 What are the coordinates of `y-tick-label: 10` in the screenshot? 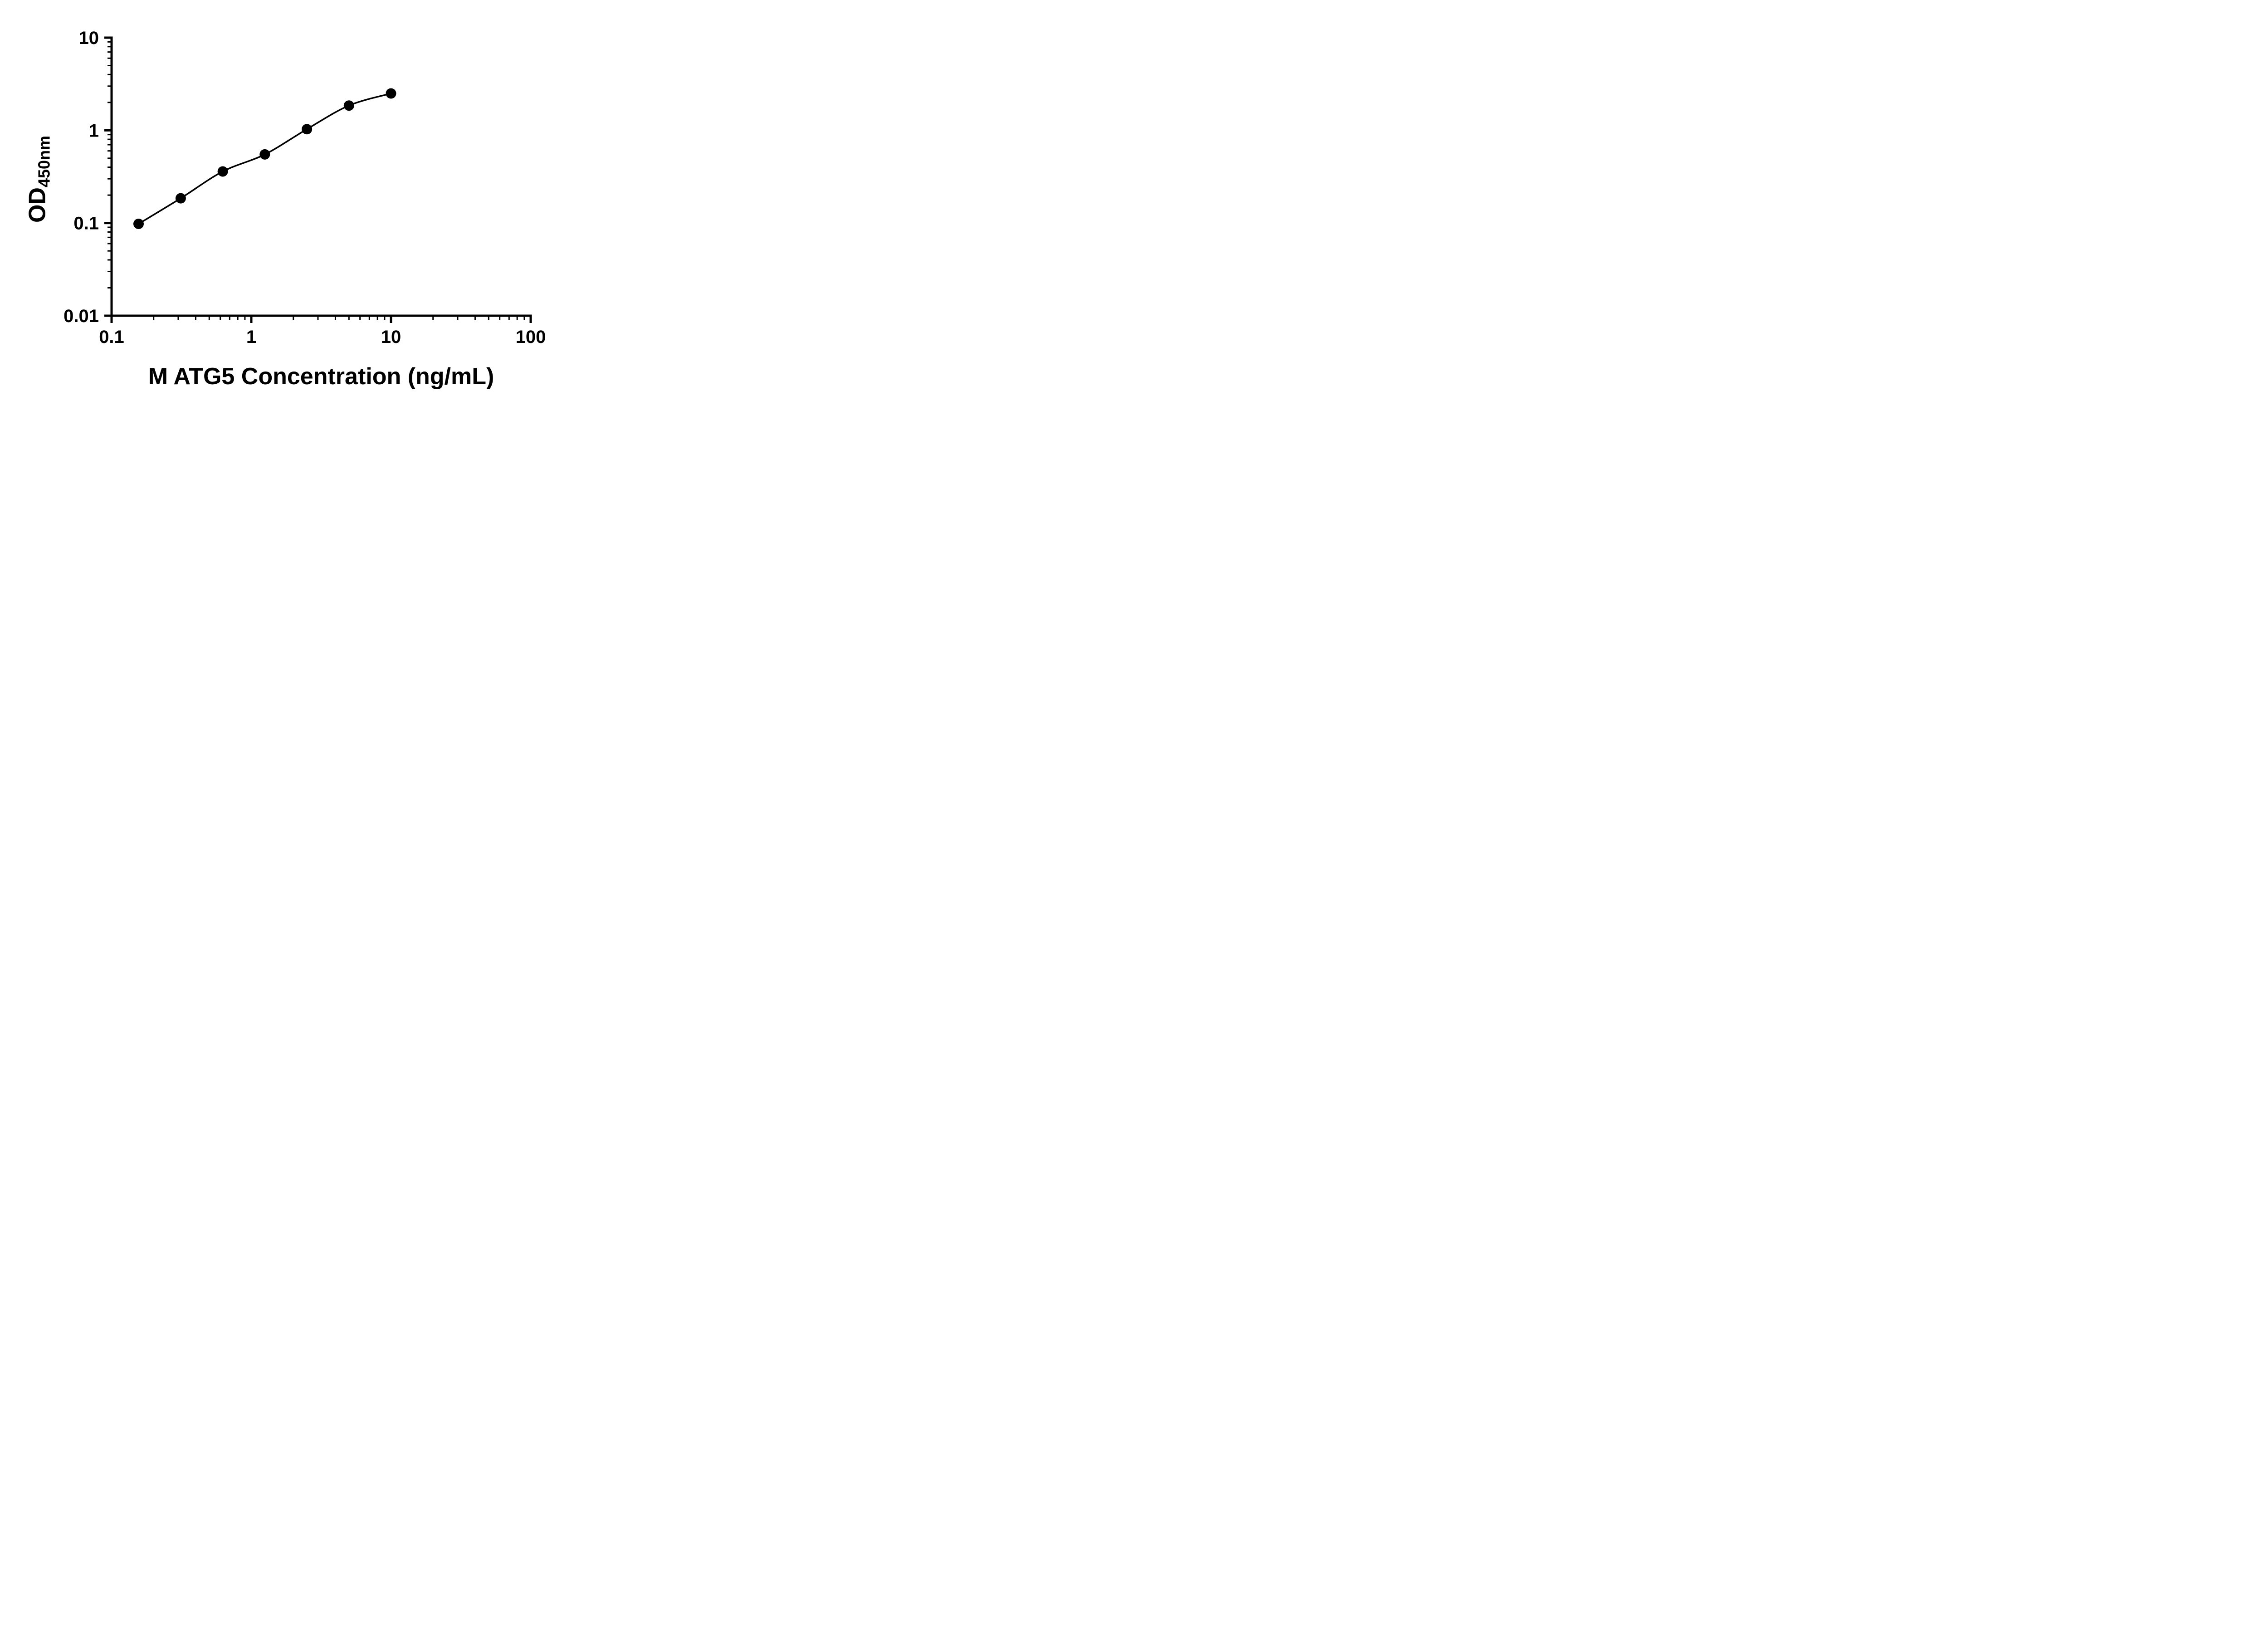 It's located at (89, 38).